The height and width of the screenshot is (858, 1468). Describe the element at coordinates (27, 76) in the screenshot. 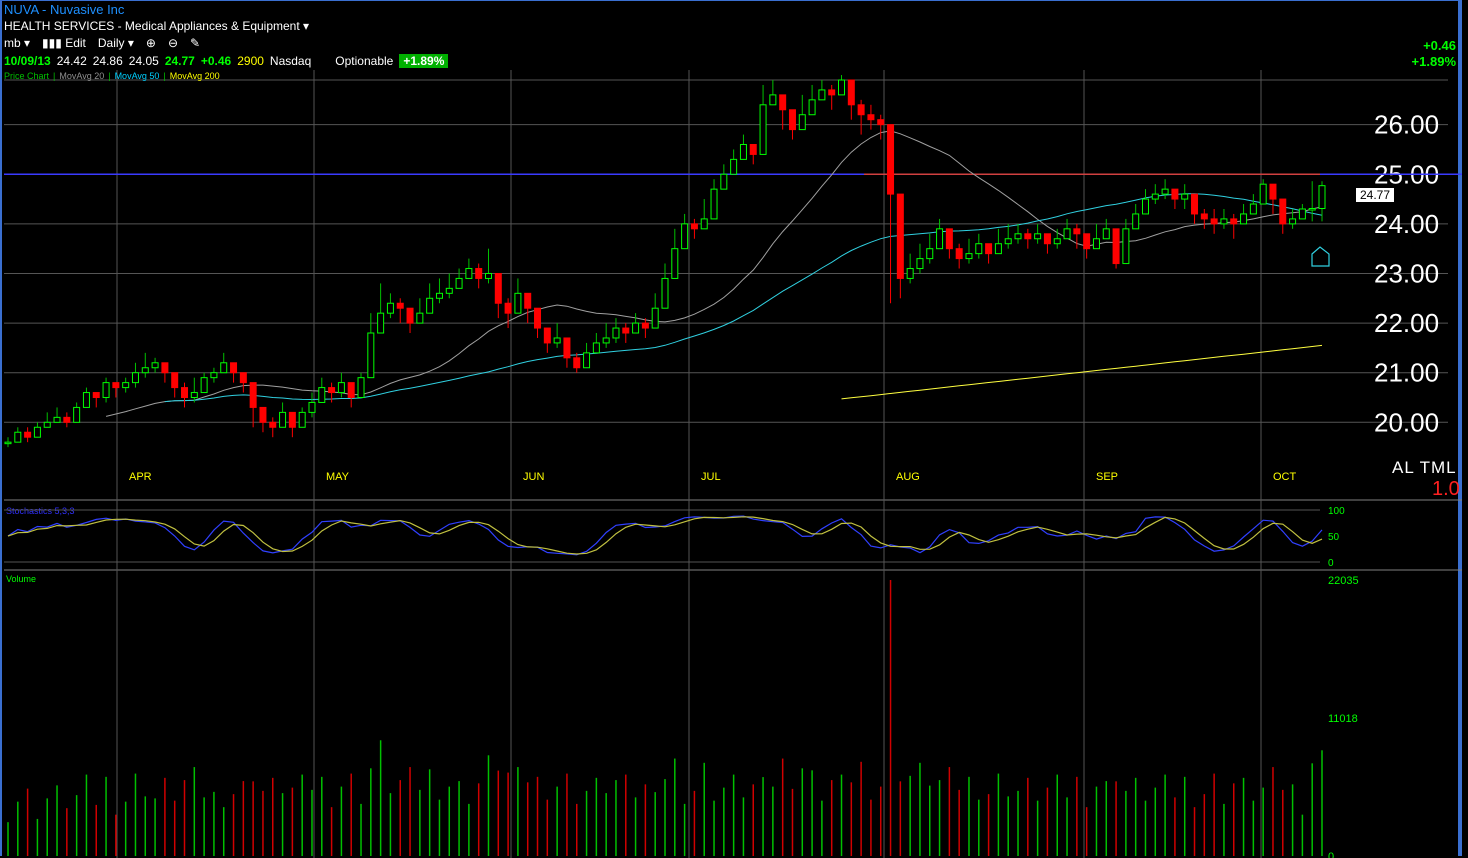

I see `legend-price-chart: Price Chart` at that location.